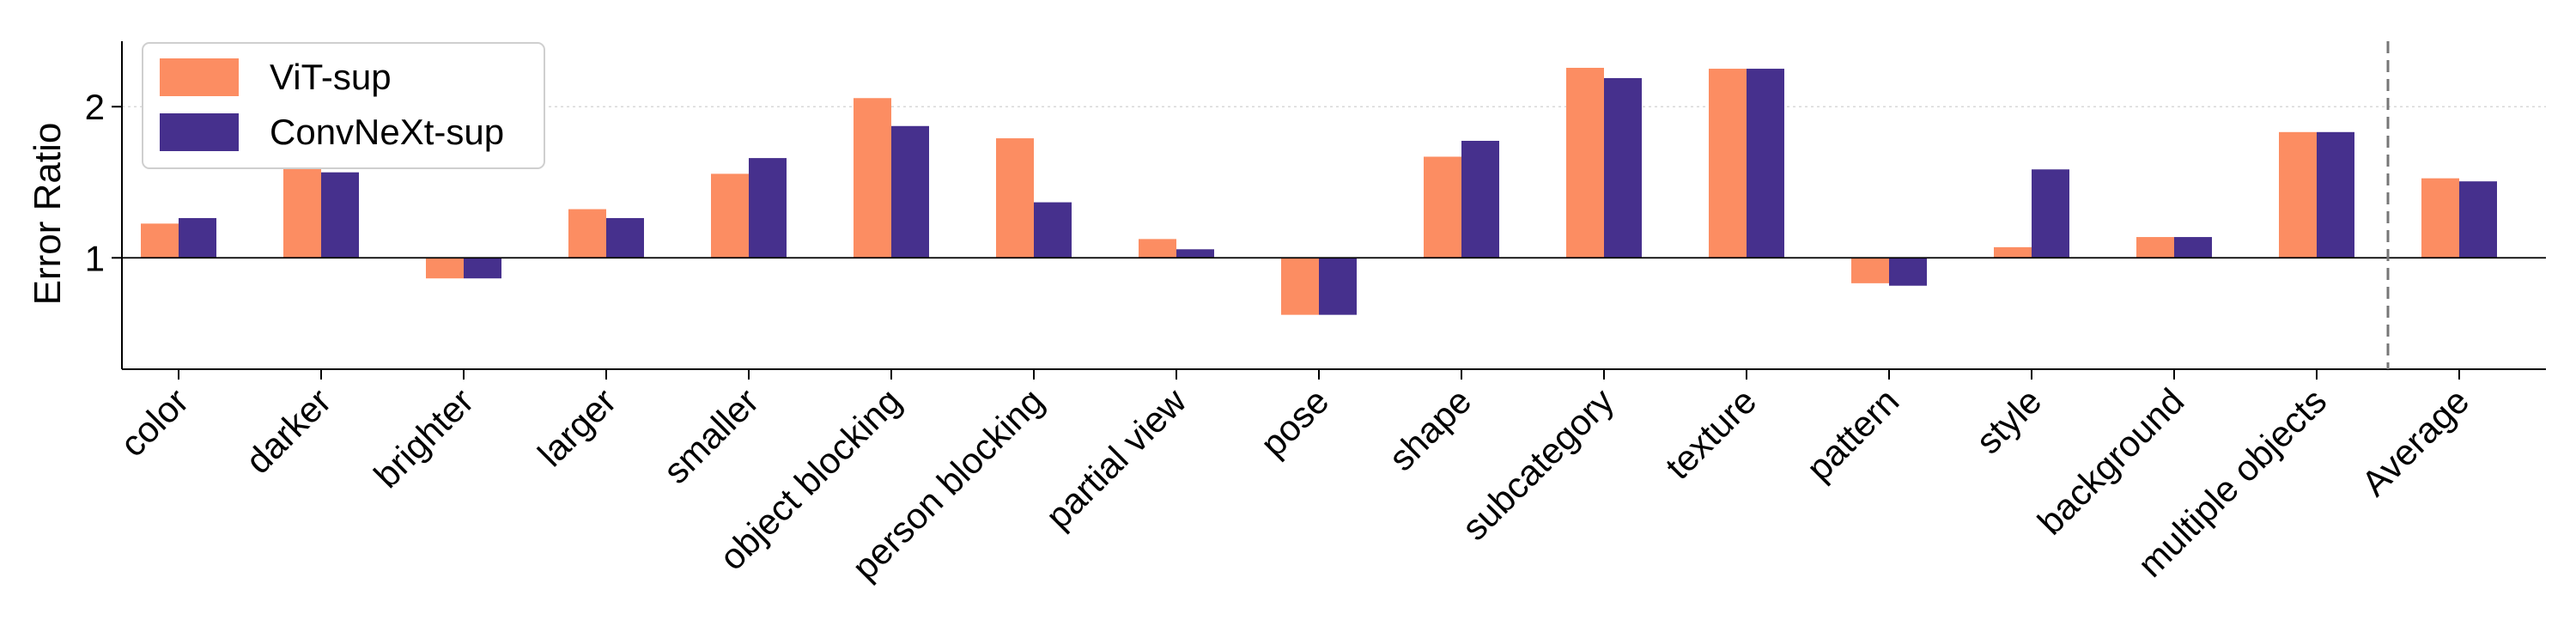  What do you see at coordinates (576, 427) in the screenshot?
I see `x-tick-label-larger: larger` at bounding box center [576, 427].